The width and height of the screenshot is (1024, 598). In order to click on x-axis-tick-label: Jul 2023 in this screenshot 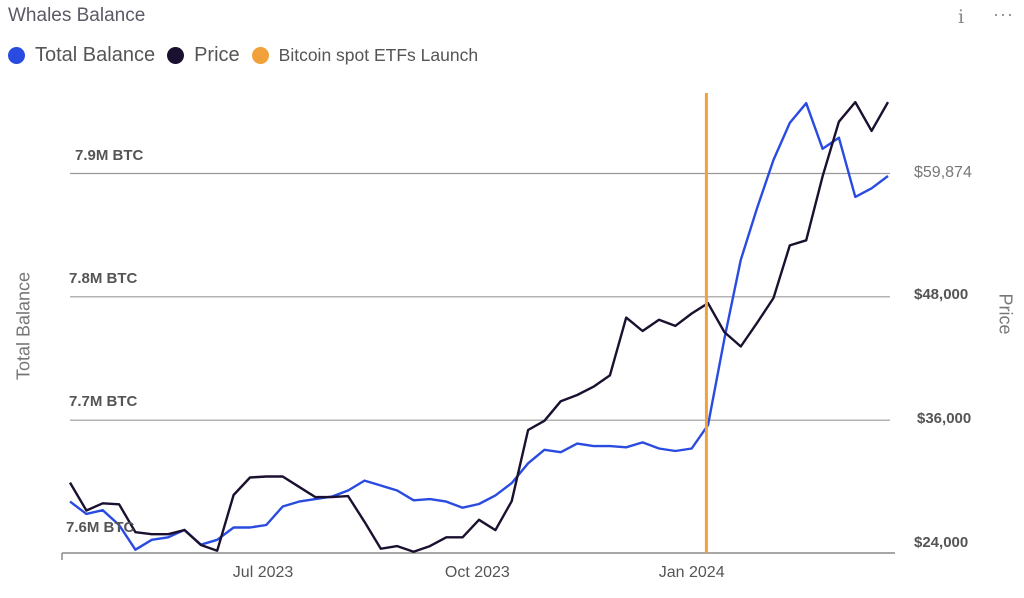, I will do `click(263, 572)`.